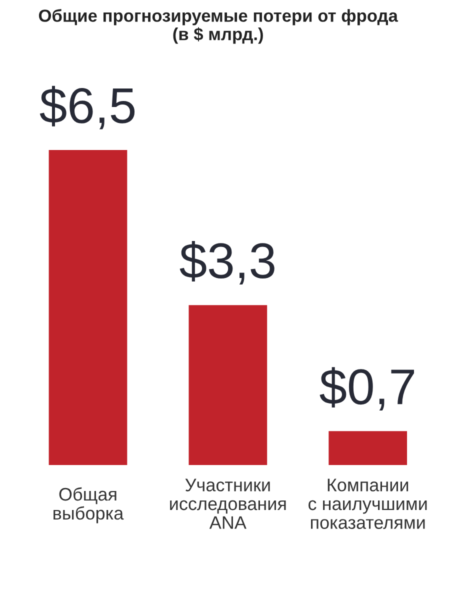  Describe the element at coordinates (367, 503) in the screenshot. I see `x-tick-label: Компании с наилучшими показателями` at that location.